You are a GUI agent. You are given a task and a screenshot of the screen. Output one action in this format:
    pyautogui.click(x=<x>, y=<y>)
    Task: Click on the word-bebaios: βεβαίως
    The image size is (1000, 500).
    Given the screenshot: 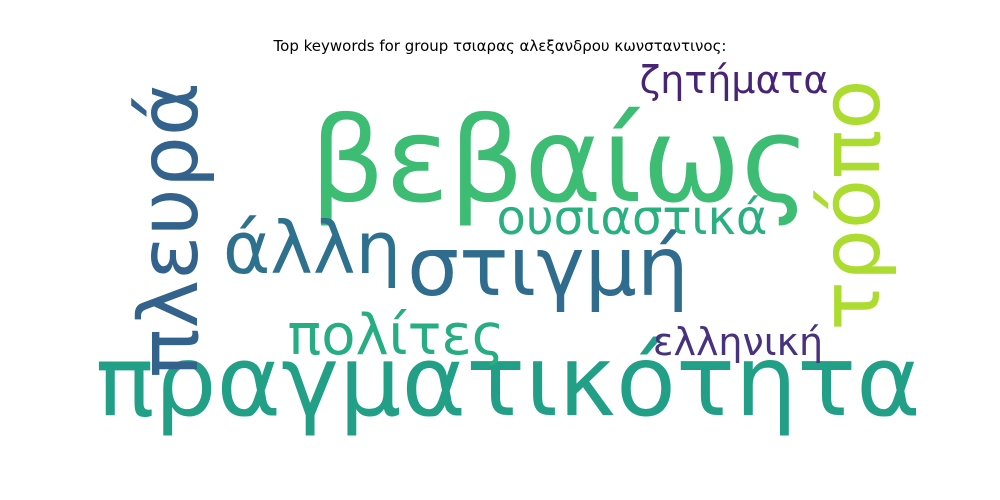 What is the action you would take?
    pyautogui.click(x=560, y=160)
    